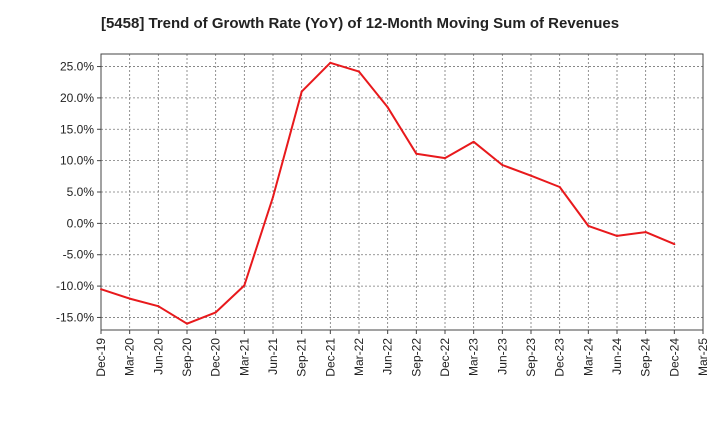 The image size is (720, 440). What do you see at coordinates (77, 67) in the screenshot?
I see `y-tick-label: 25.0%` at bounding box center [77, 67].